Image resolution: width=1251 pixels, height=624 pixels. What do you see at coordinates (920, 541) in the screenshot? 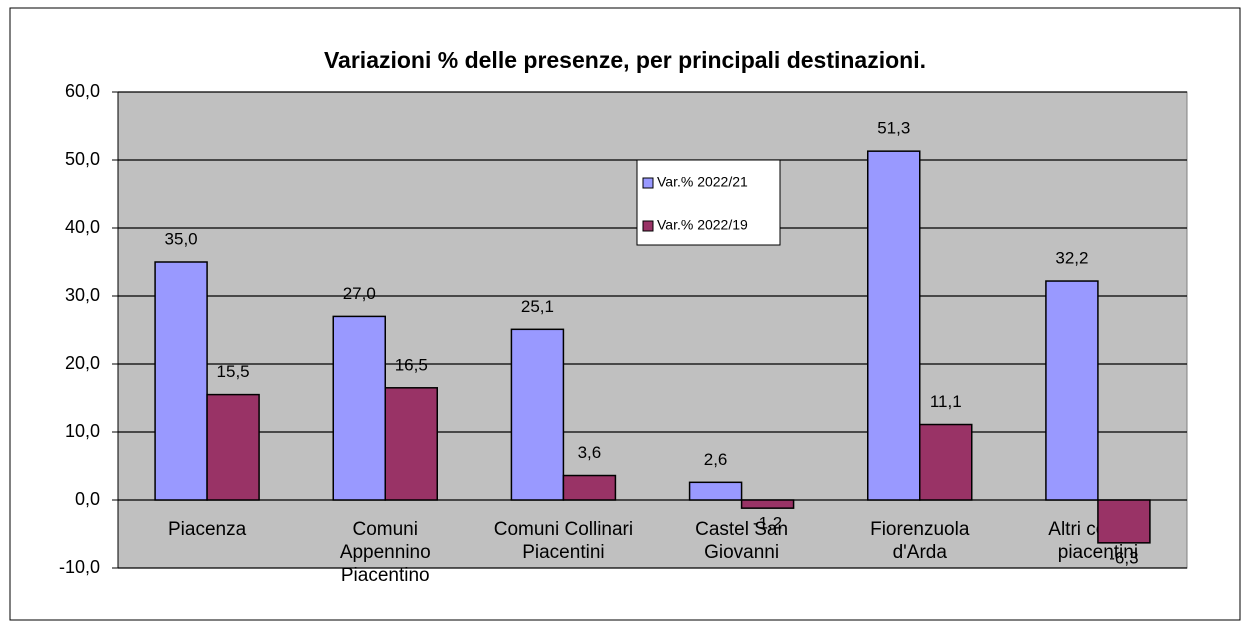
I see `x-tick-label: Fiorenzuola d'Arda` at bounding box center [920, 541].